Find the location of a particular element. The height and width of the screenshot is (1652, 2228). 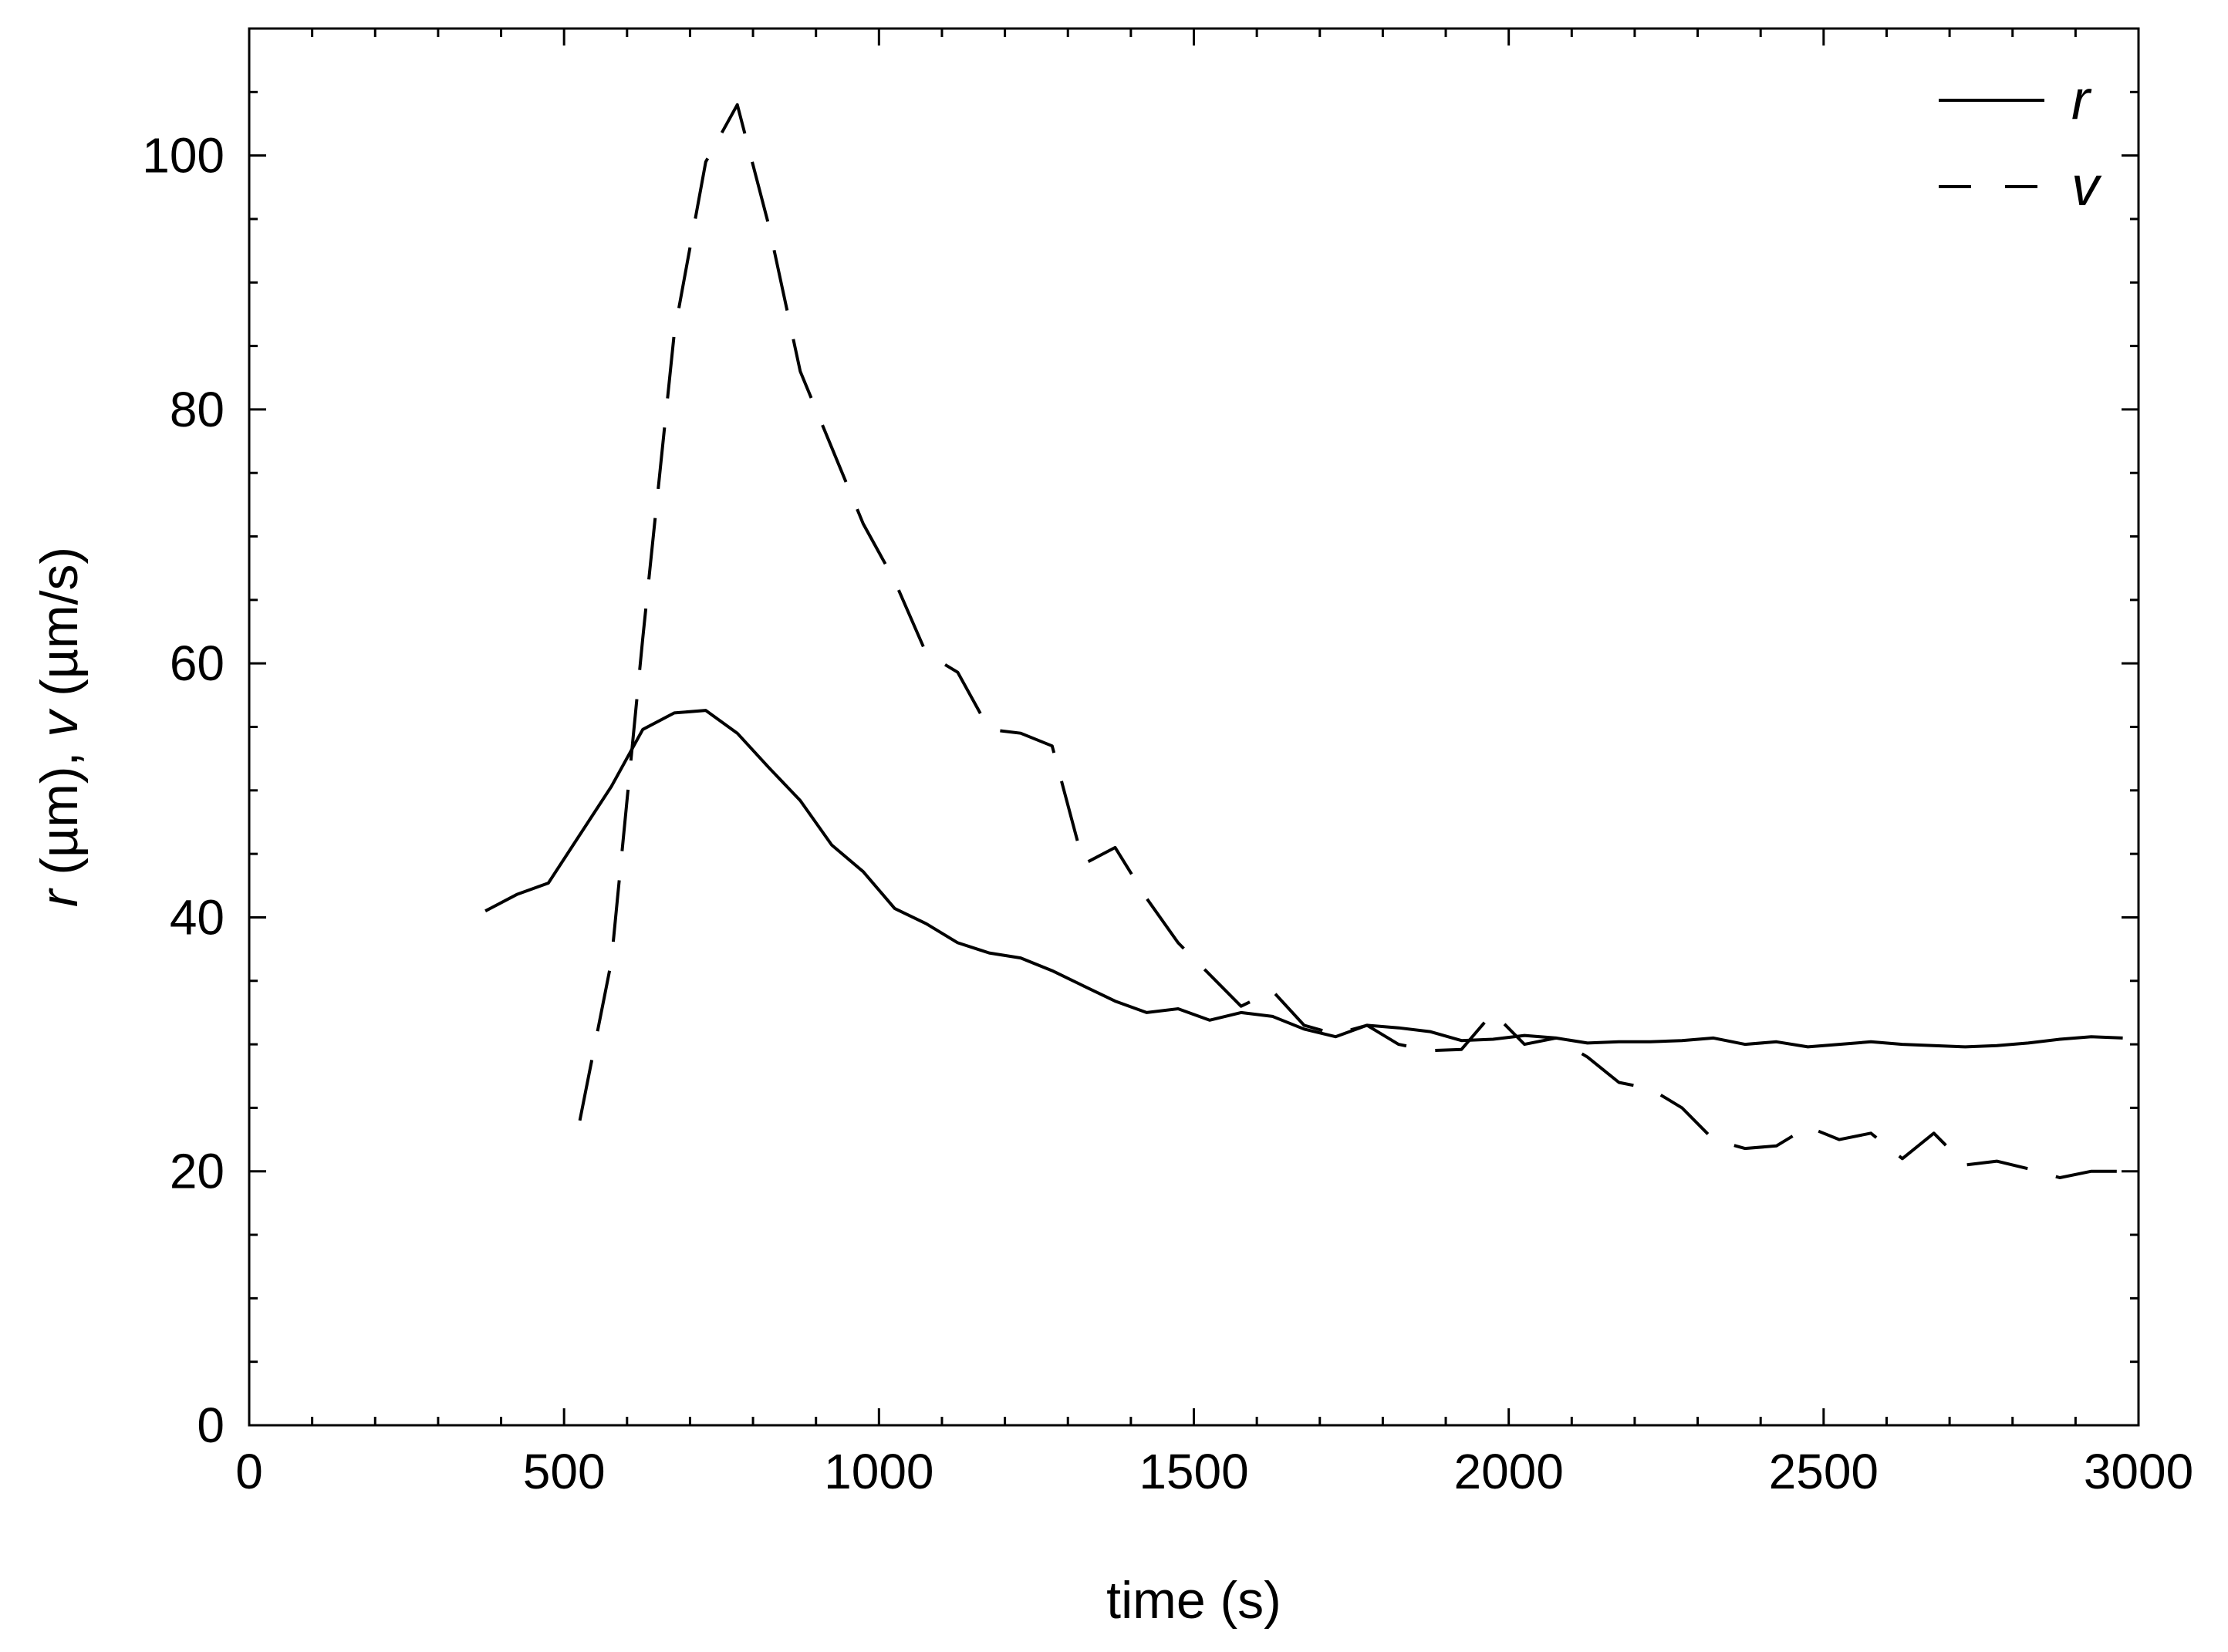

y-axis-title-part: (µm/s) is located at coordinates (59, 629).